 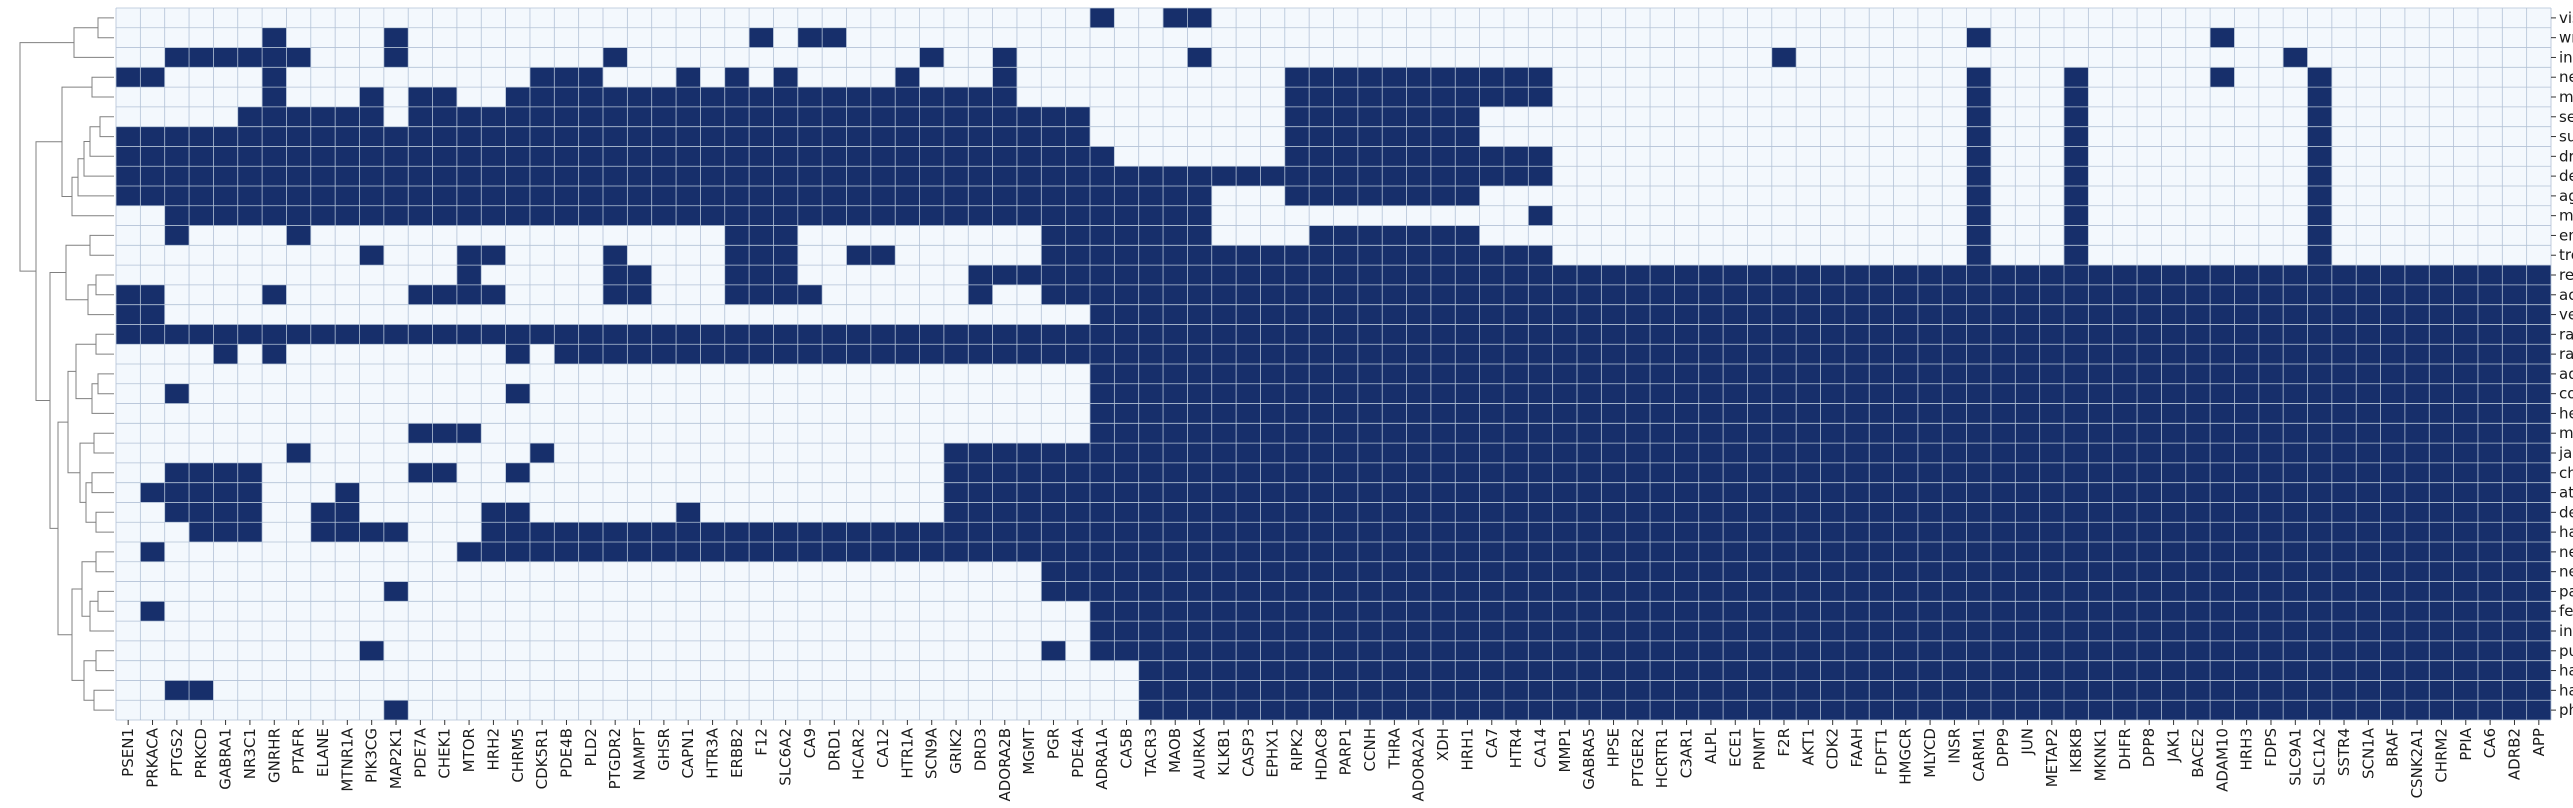 What do you see at coordinates (2566, 671) in the screenshot?
I see `row-label: haemolytic anaemia` at bounding box center [2566, 671].